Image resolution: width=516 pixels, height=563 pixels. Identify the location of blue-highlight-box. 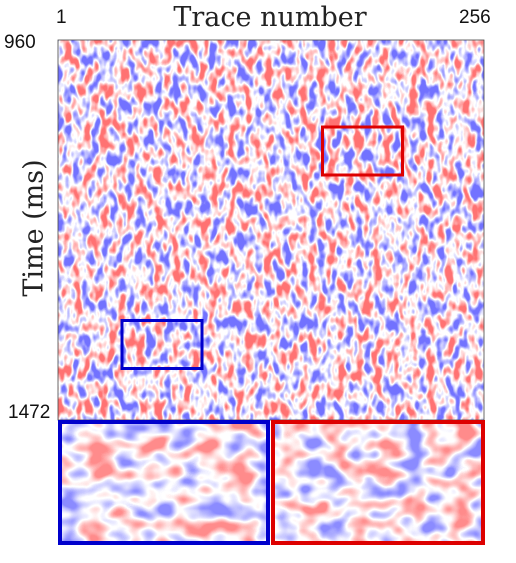
(162, 344).